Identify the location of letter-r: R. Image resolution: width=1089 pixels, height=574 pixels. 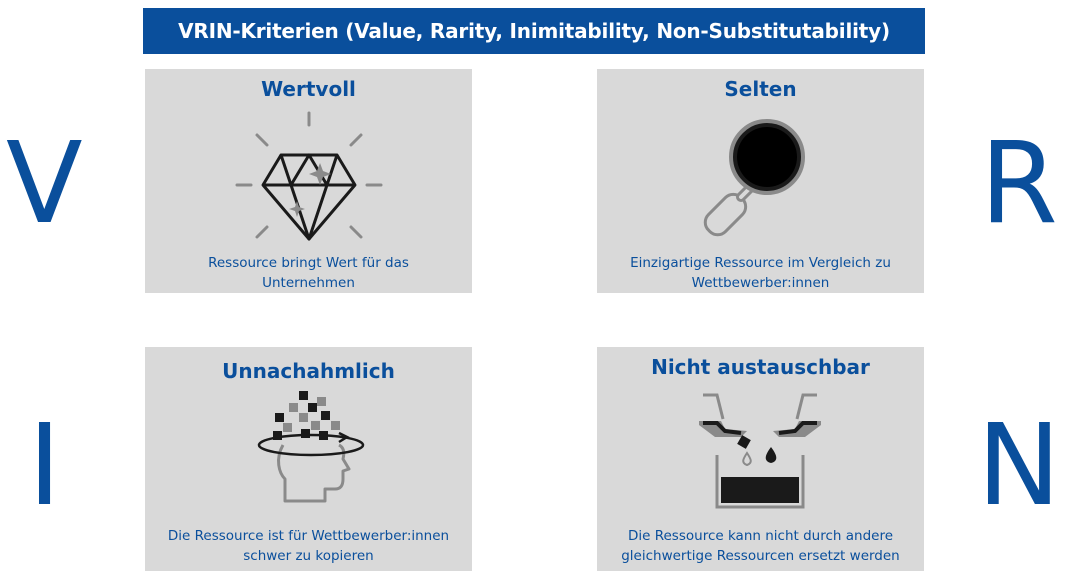
(1019, 184).